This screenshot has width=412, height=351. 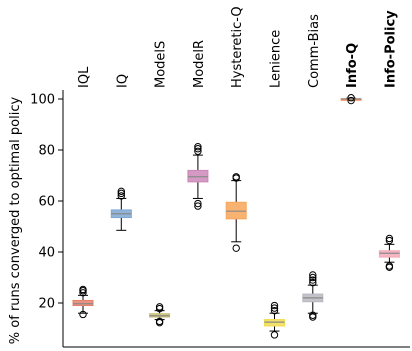 I want to click on y-tick-label: 20, so click(x=46, y=304).